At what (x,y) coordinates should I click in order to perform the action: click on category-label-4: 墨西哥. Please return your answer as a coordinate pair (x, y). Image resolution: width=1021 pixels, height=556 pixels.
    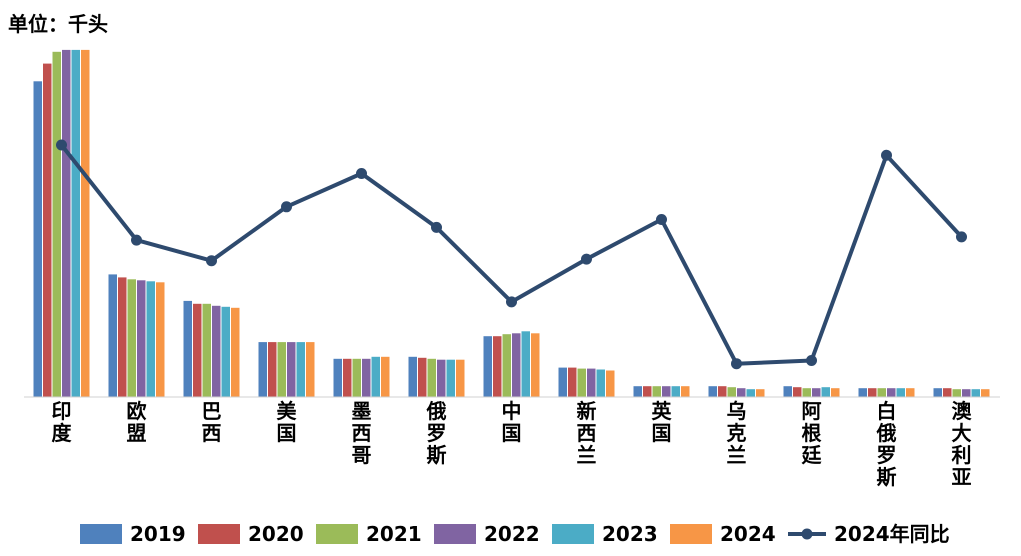
    Looking at the image, I should click on (362, 433).